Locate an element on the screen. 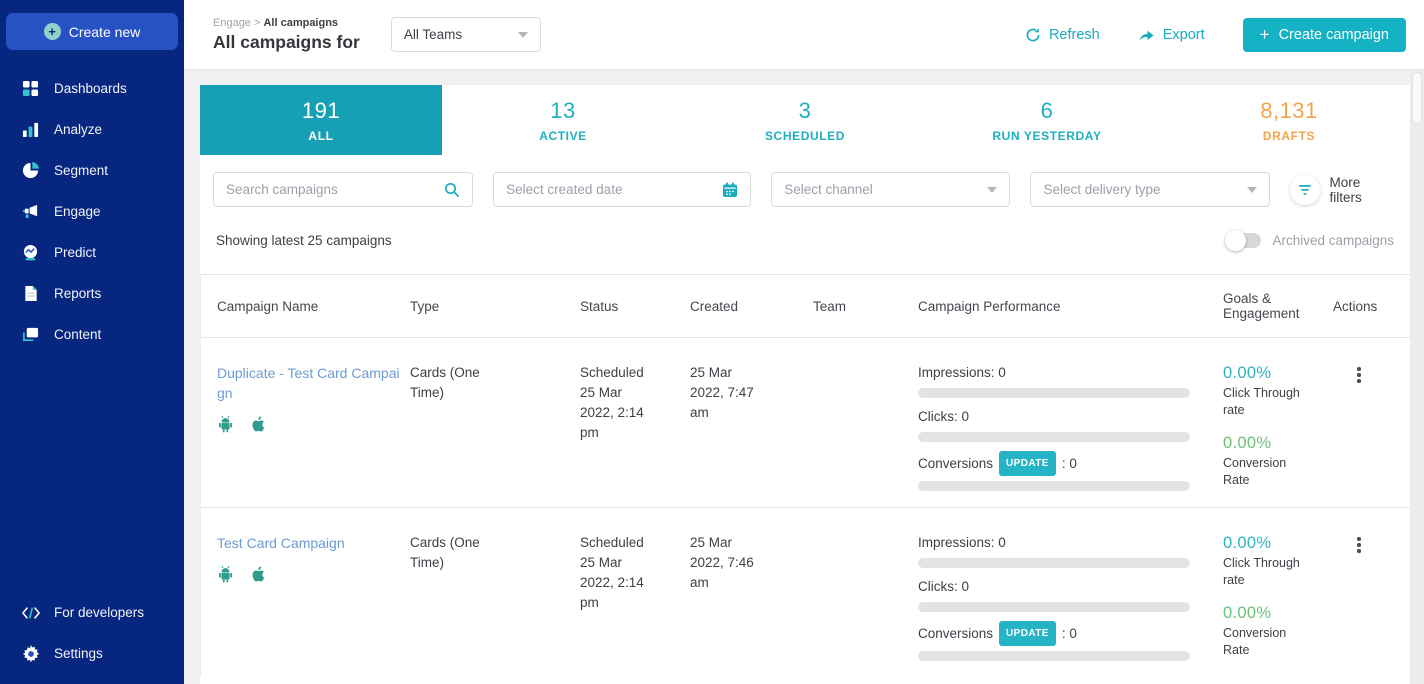  conversions-progress-bar is located at coordinates (1054, 486).